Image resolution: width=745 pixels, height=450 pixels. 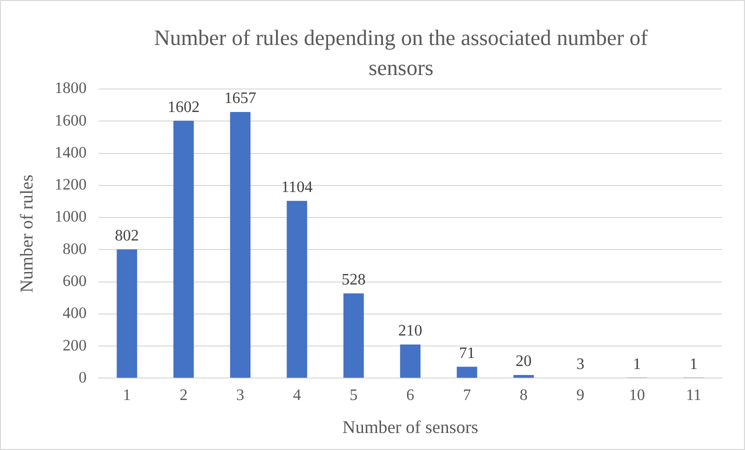 What do you see at coordinates (410, 395) in the screenshot?
I see `x-tick-label: 6` at bounding box center [410, 395].